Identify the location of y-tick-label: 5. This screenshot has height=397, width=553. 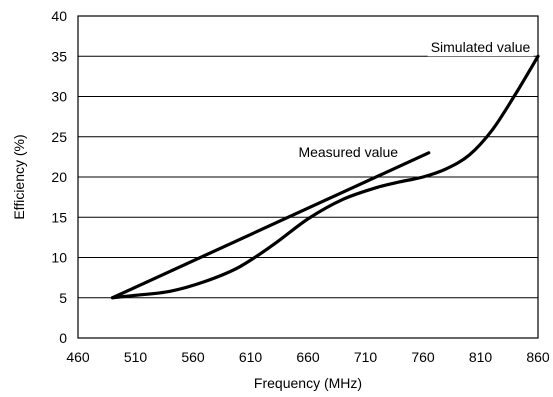
(63, 298).